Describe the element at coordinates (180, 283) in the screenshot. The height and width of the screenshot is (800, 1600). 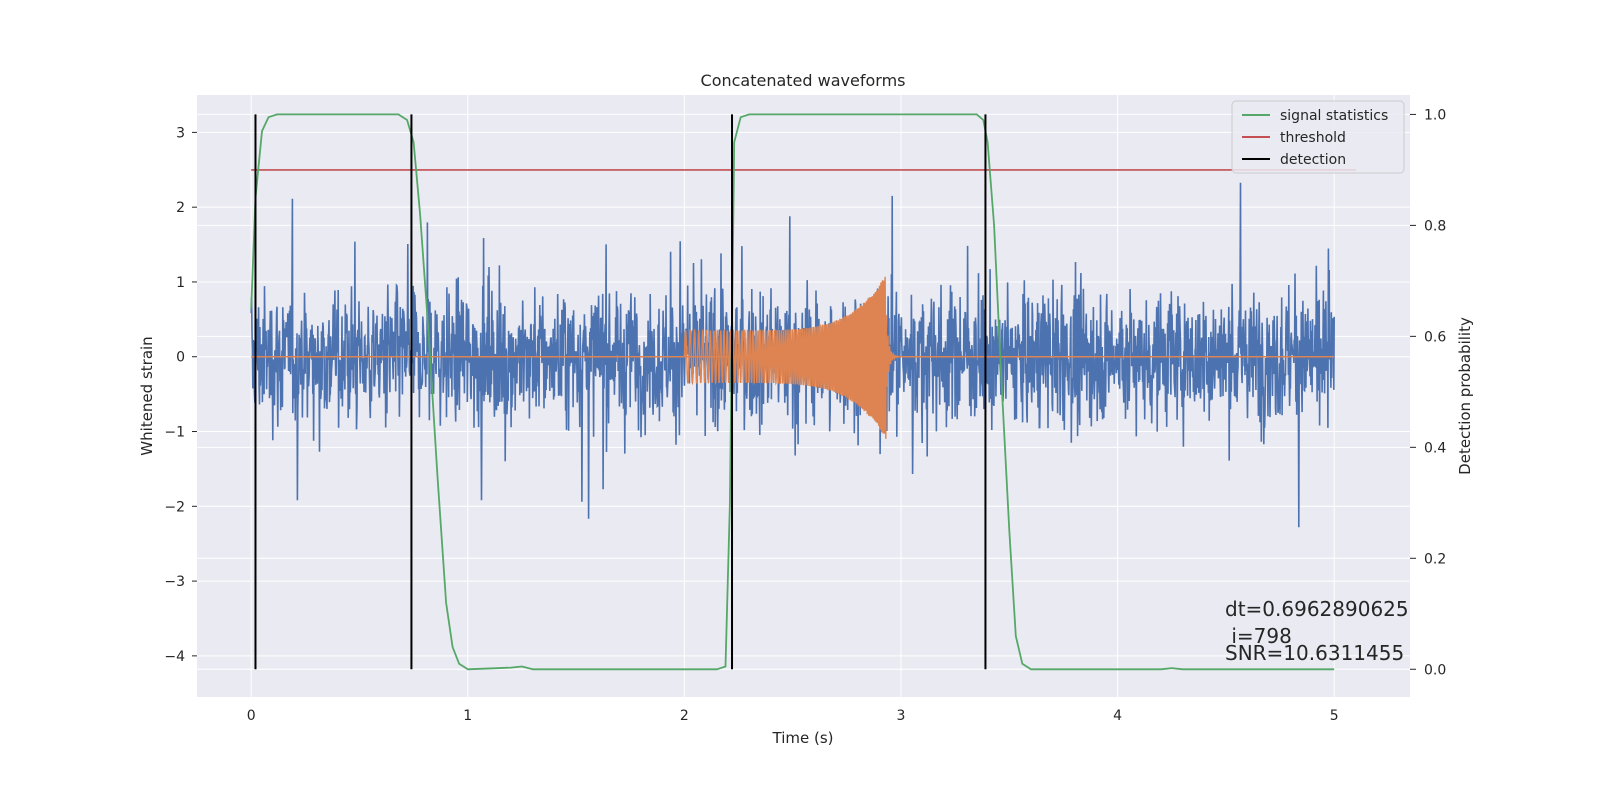
I see `y-tick-label: 1` at that location.